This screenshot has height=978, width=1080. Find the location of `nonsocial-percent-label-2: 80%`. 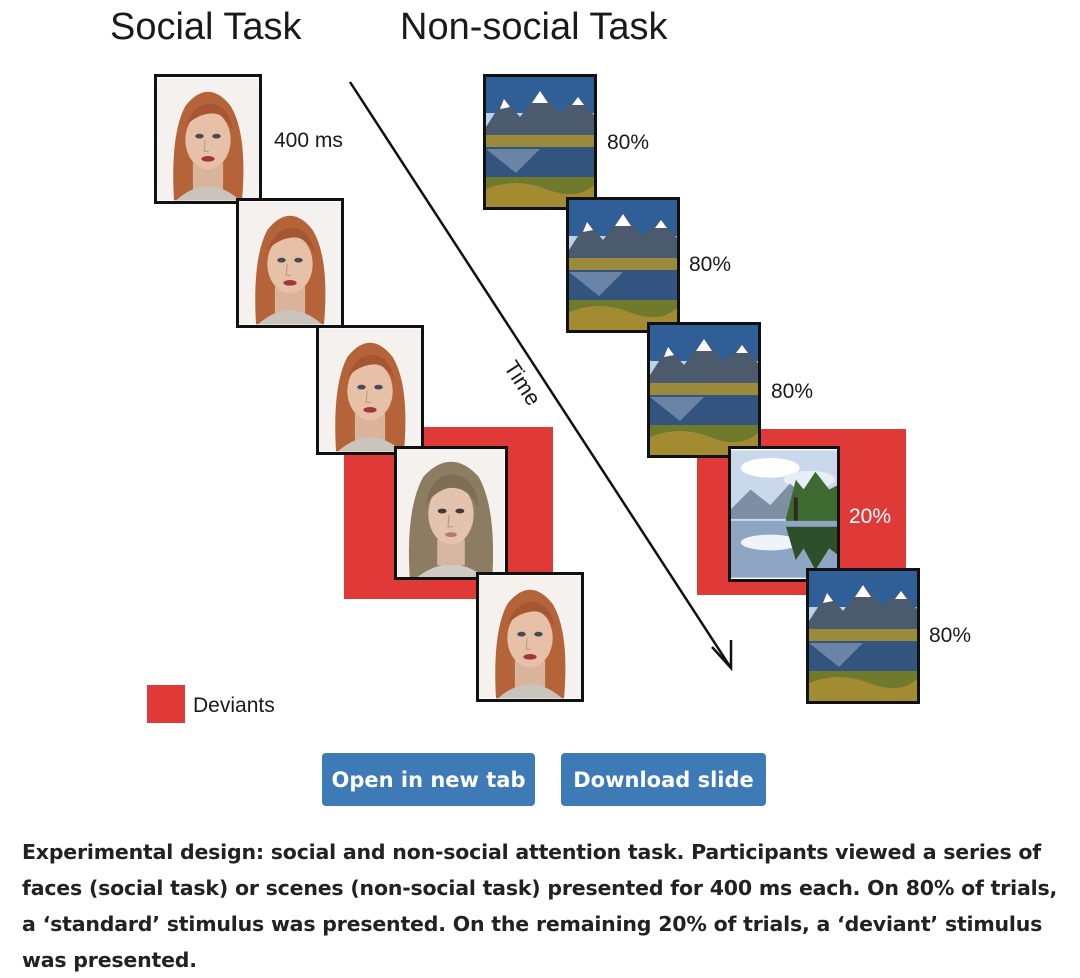

nonsocial-percent-label-2: 80% is located at coordinates (710, 264).